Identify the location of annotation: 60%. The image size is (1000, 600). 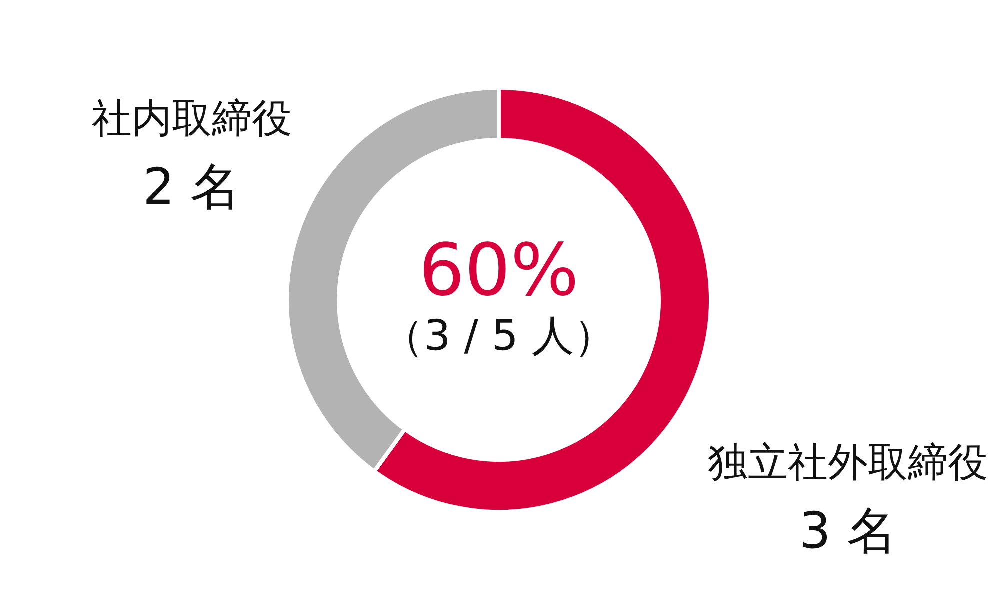
(499, 270).